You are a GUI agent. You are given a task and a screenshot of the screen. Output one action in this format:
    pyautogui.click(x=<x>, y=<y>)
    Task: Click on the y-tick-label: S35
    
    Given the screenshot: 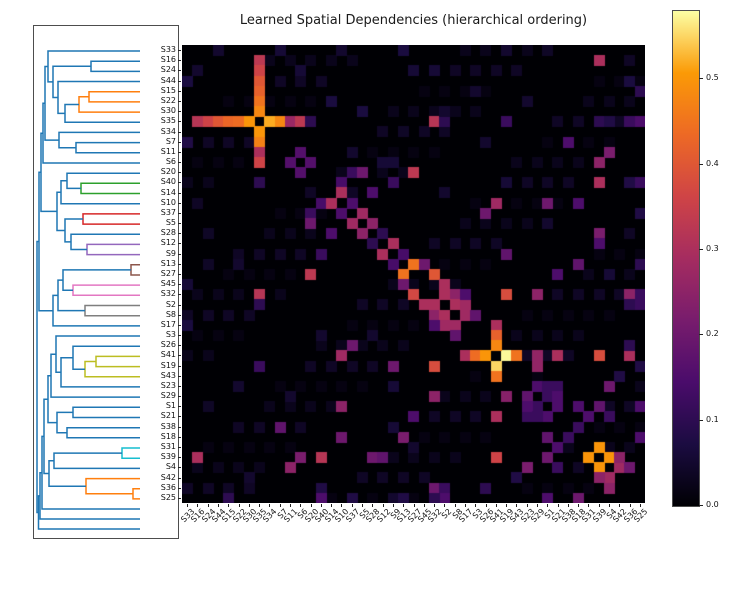 What is the action you would take?
    pyautogui.click(x=168, y=121)
    